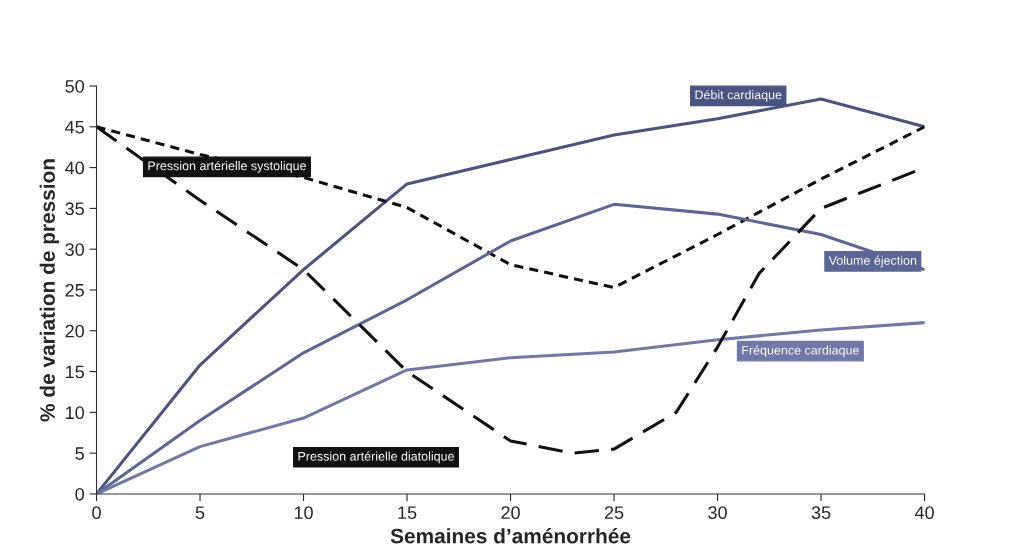 The image size is (1016, 555). I want to click on x-tick-label: 20, so click(510, 513).